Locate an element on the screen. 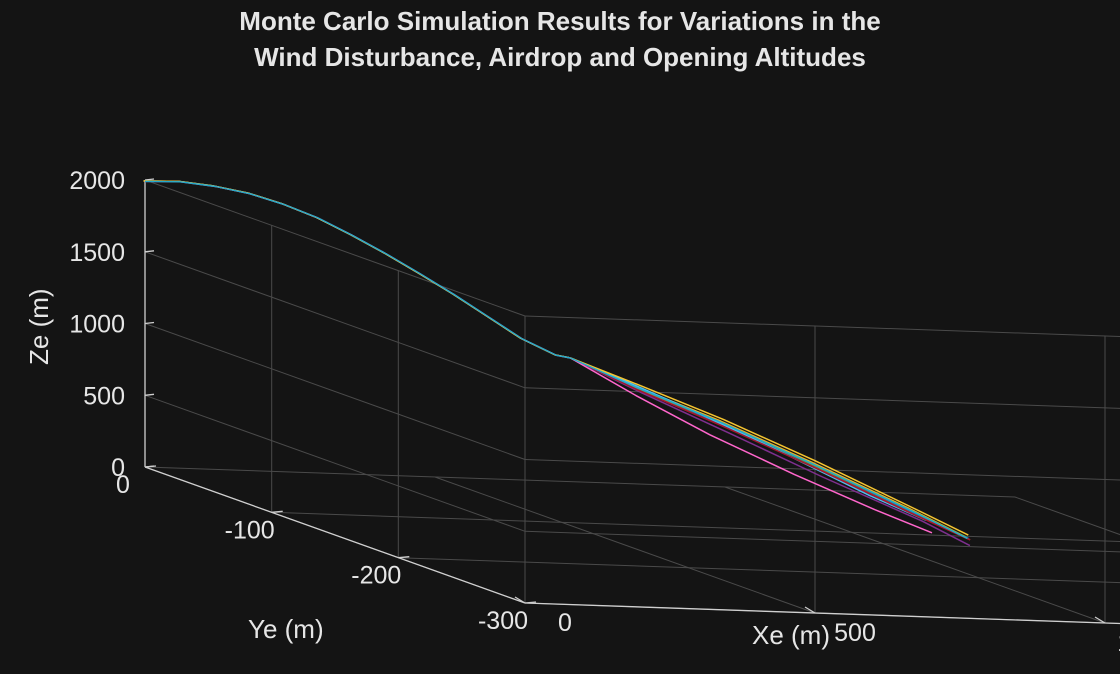  z-axis-label: Ze (m) is located at coordinates (39, 326).